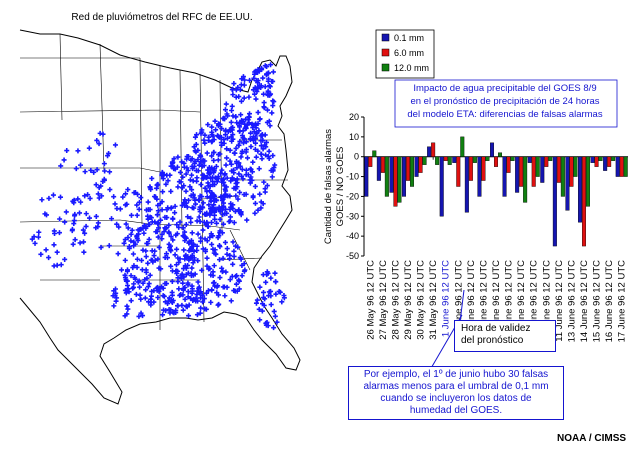  What do you see at coordinates (584, 301) in the screenshot?
I see `x-tick-label: 14 June 96 12 UTC` at bounding box center [584, 301].